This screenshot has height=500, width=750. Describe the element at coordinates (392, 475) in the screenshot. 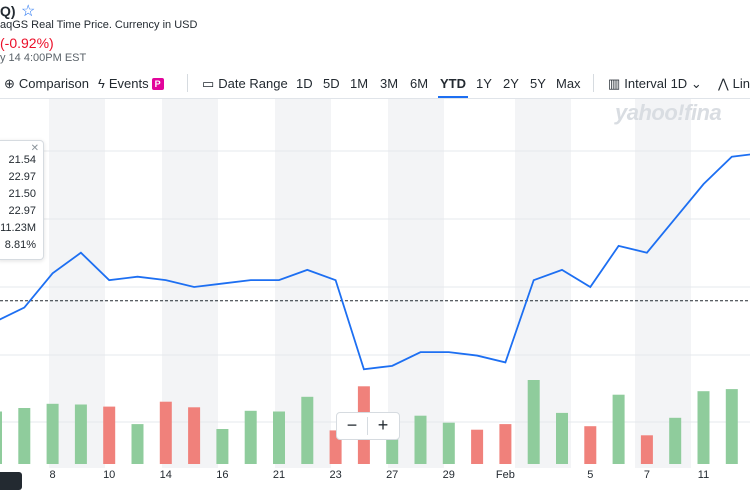

I see `x-tick-label: 27` at that location.